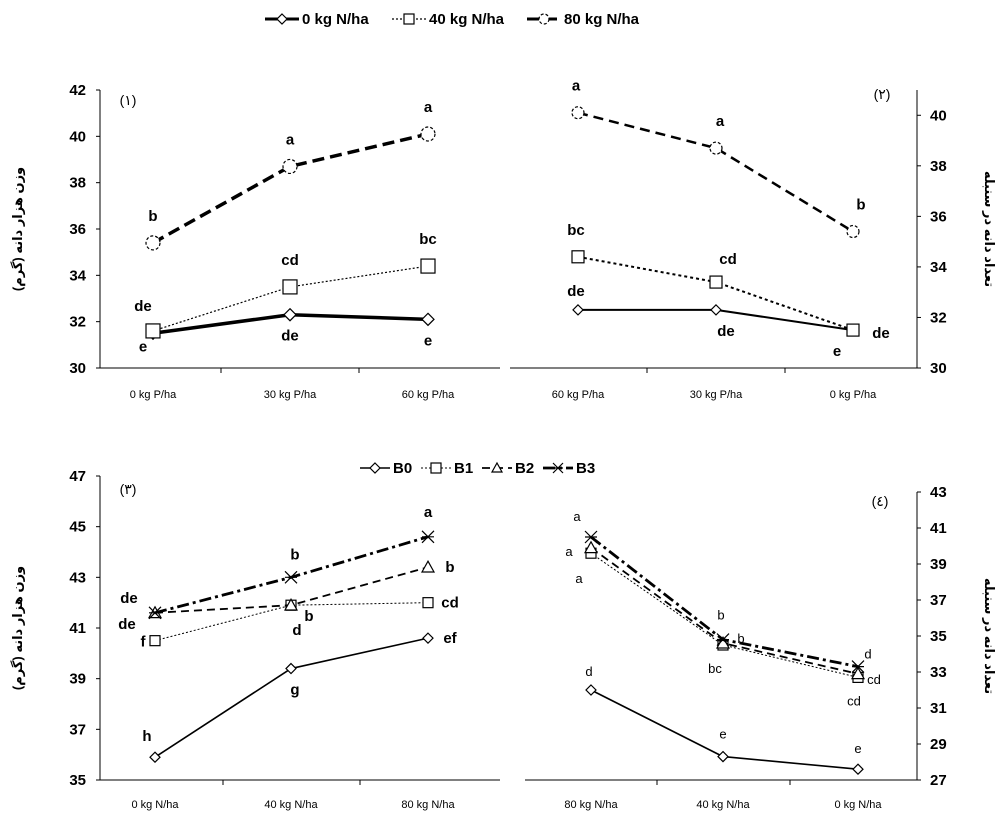  I want to click on panel-4-x-tick-label: 0 kg N/ha, so click(858, 805).